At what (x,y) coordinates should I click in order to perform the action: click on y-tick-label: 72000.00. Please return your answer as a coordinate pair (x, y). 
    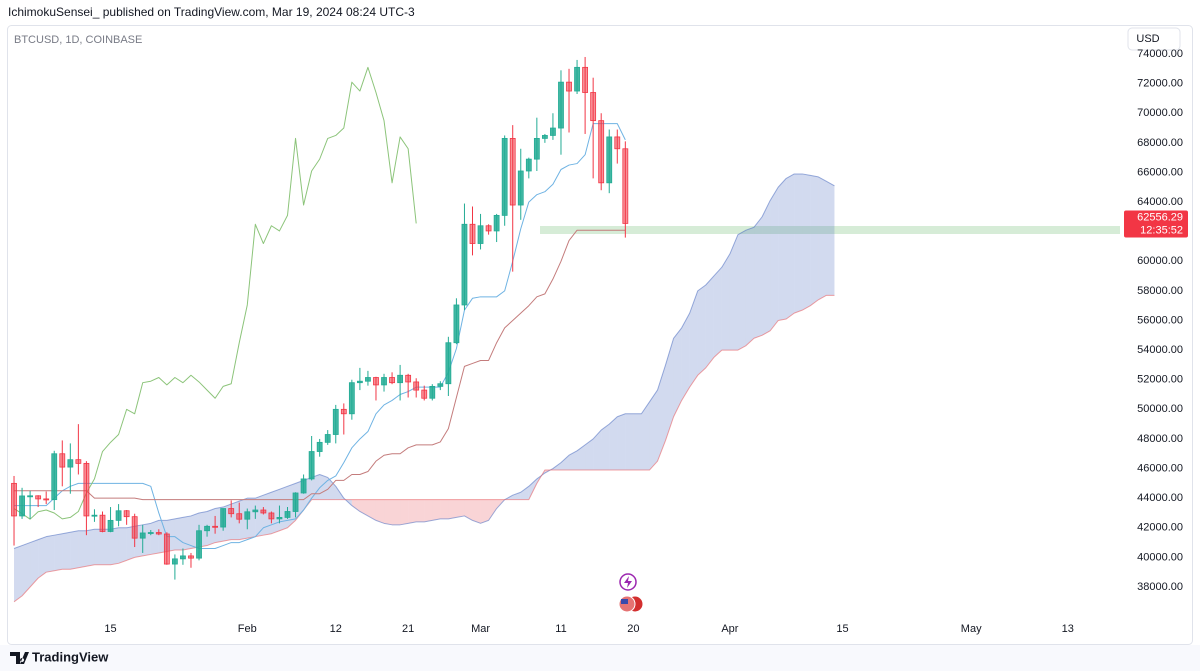
    Looking at the image, I should click on (1160, 84).